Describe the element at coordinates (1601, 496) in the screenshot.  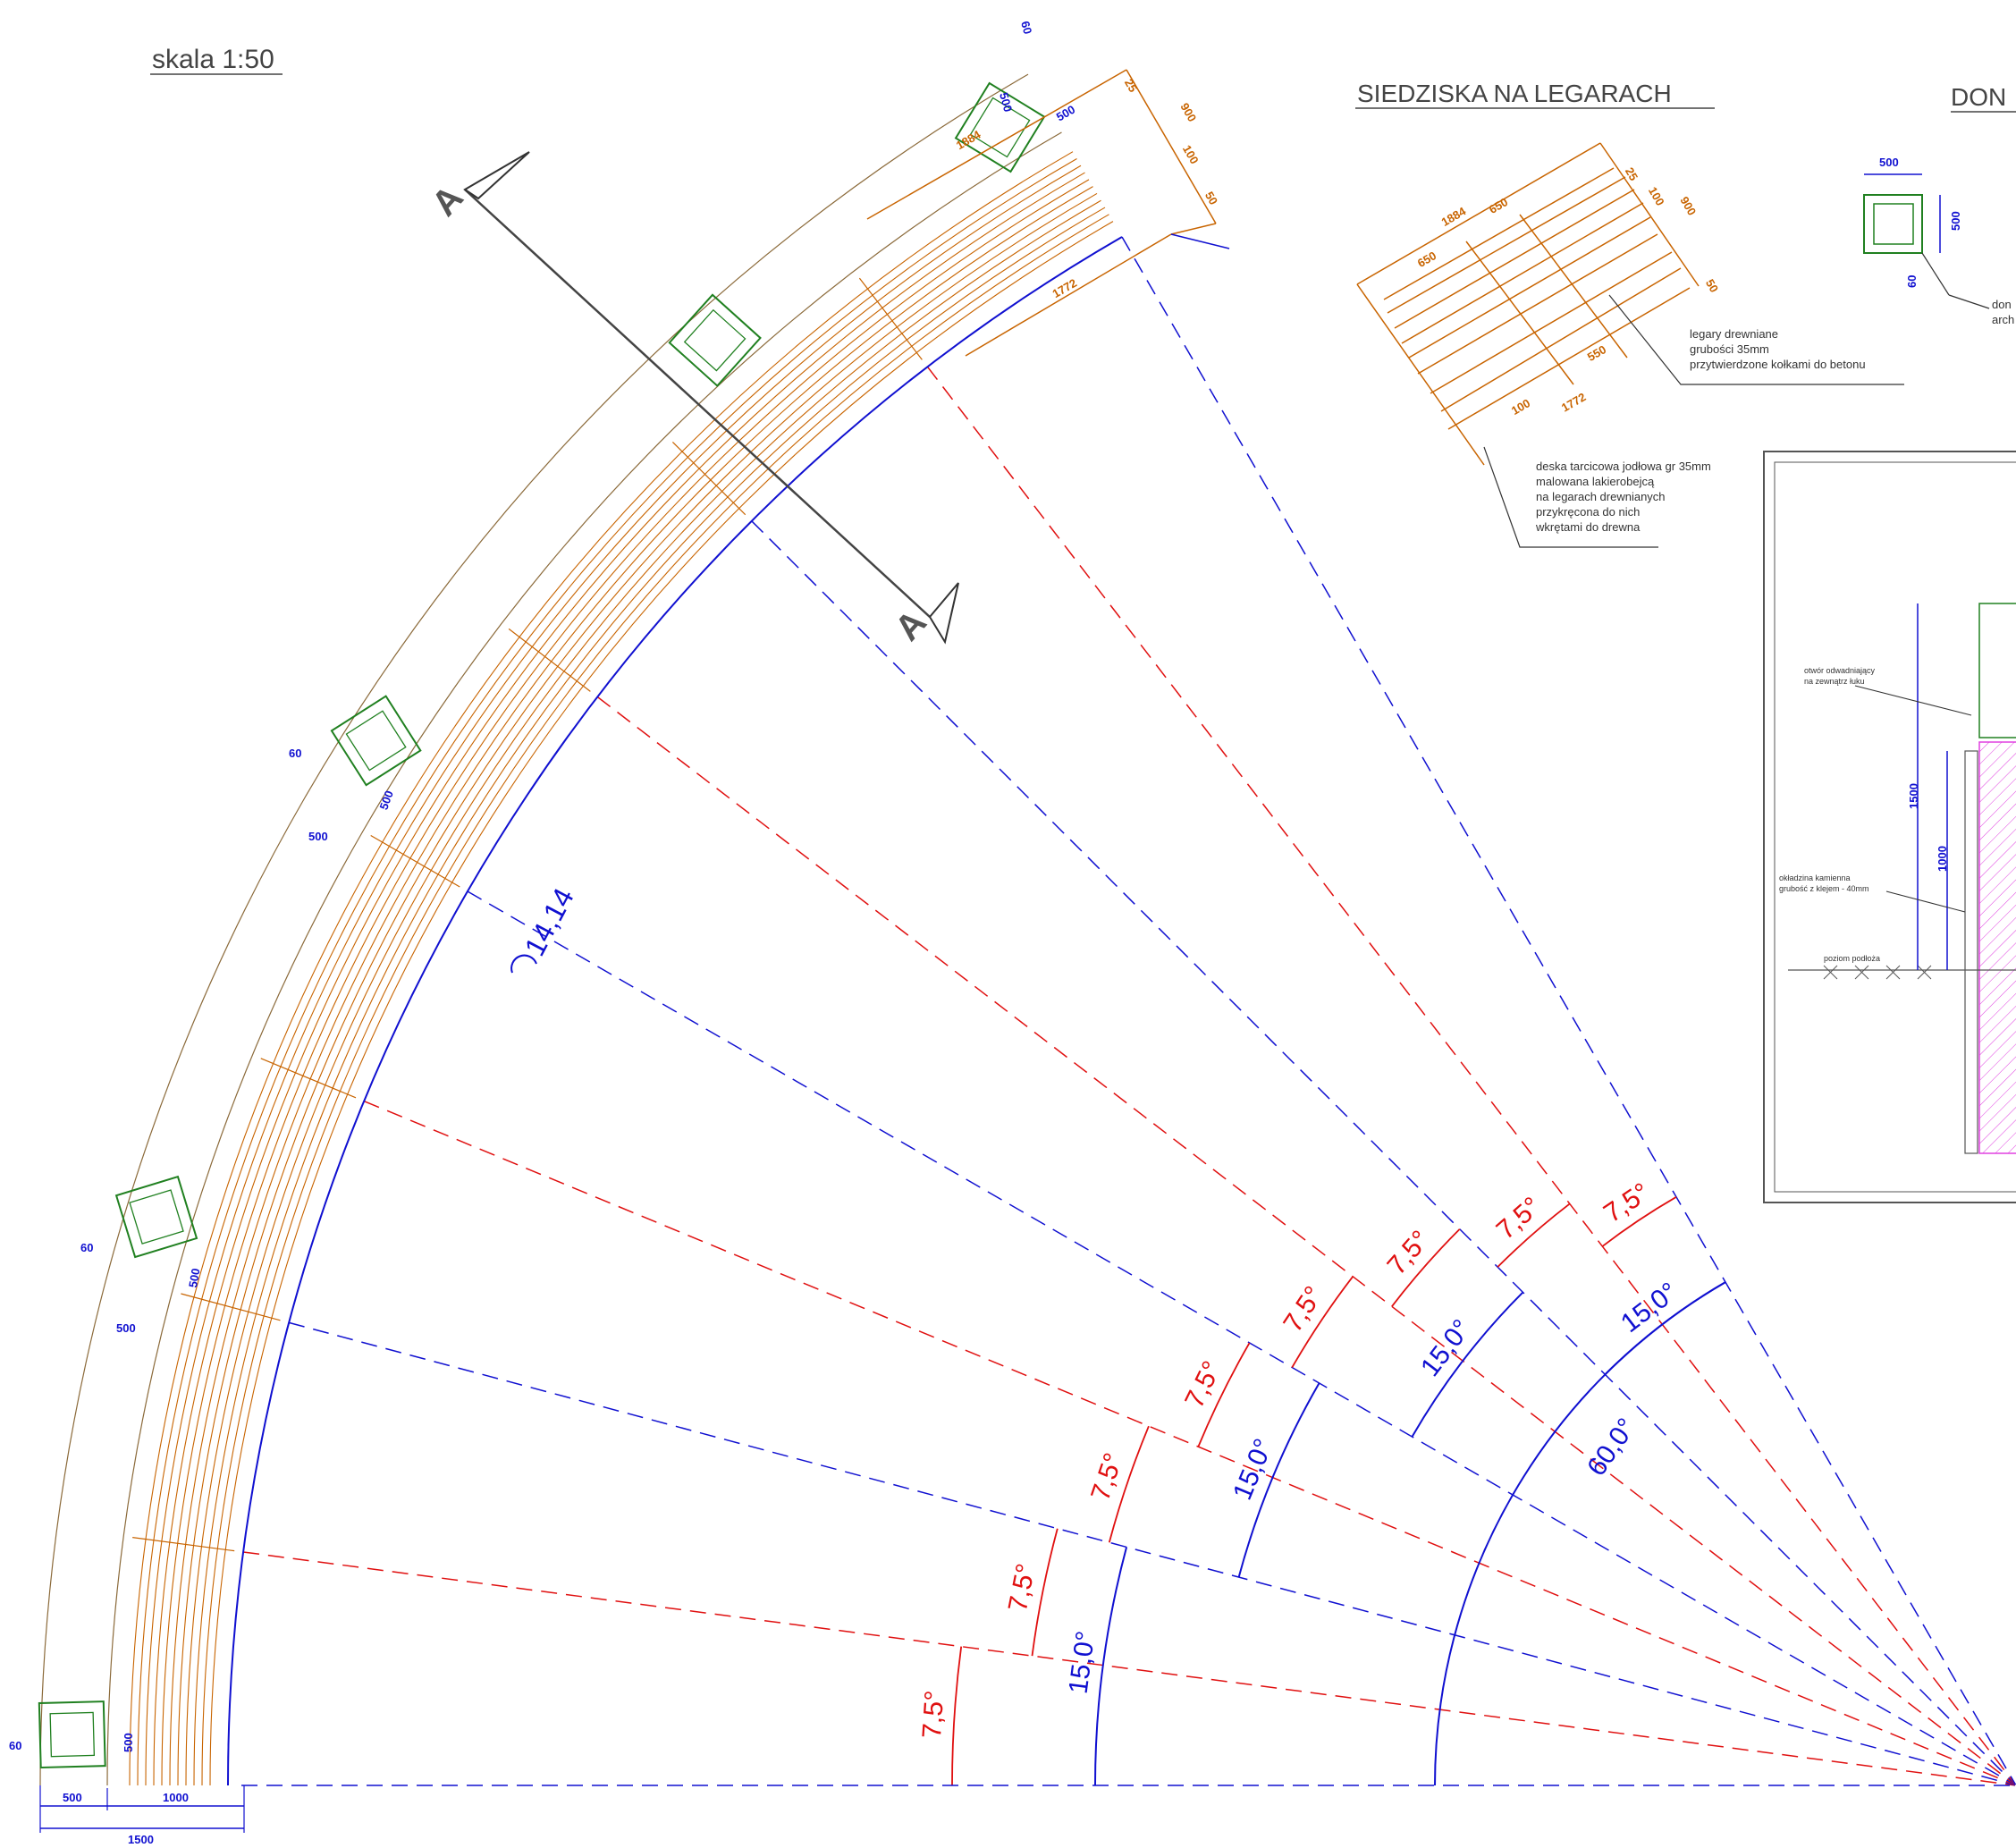
I see `svg-text: na legarach drewnianych` at that location.